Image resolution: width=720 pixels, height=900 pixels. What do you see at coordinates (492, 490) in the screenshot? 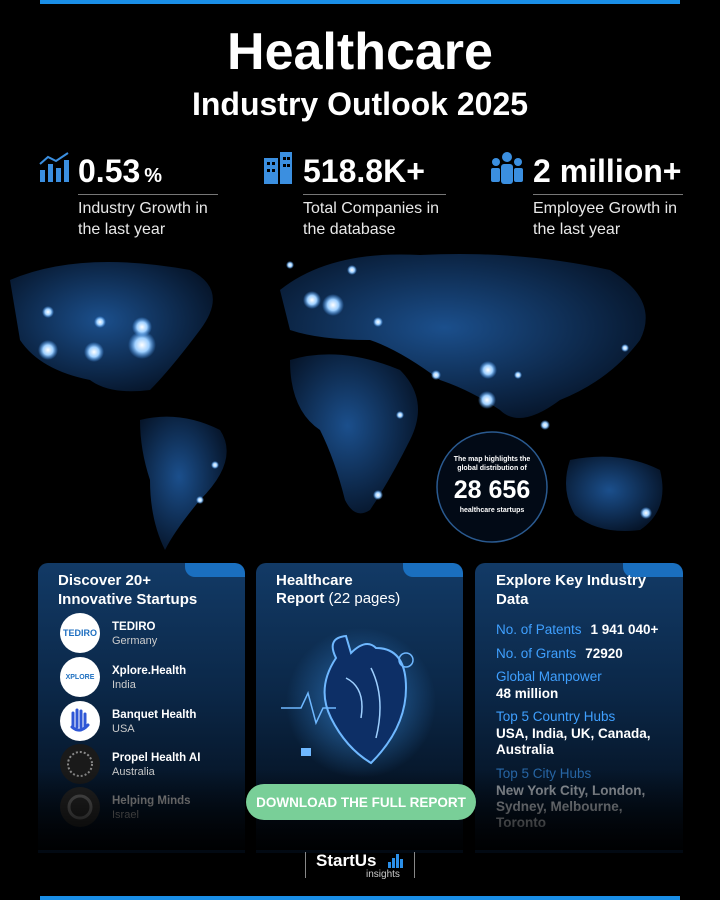
I see `callout-count: 28 656` at bounding box center [492, 490].